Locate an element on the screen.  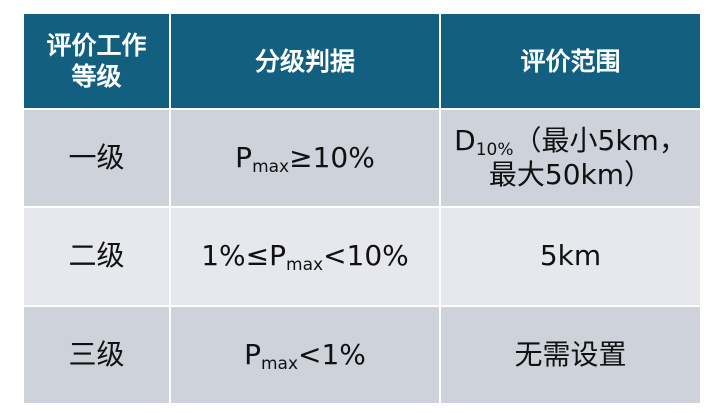
range-line2-text: 最大50km） is located at coordinates (570, 175).